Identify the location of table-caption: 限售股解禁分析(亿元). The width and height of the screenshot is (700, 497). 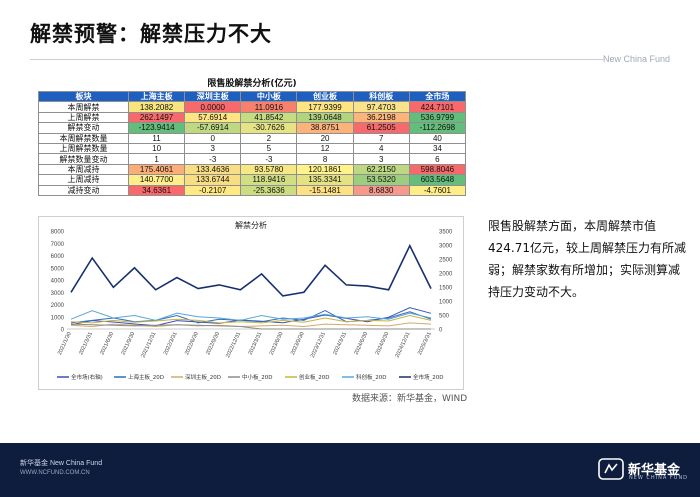
(252, 84).